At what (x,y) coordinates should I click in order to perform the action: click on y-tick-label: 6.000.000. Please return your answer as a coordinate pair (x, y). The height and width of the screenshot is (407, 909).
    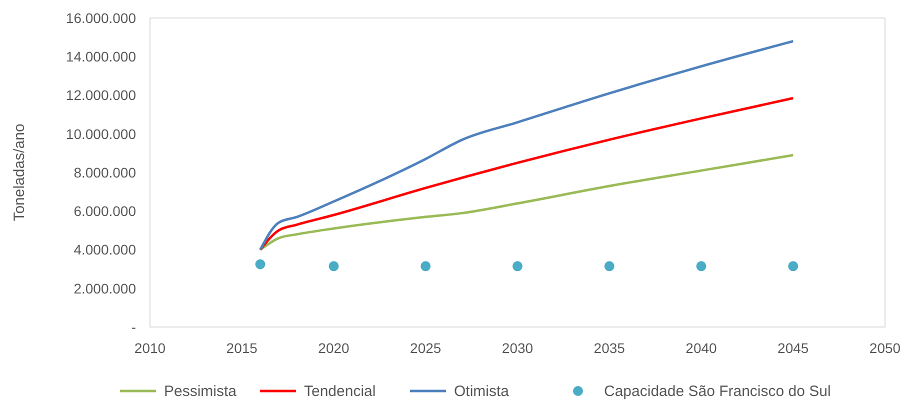
    Looking at the image, I should click on (105, 211).